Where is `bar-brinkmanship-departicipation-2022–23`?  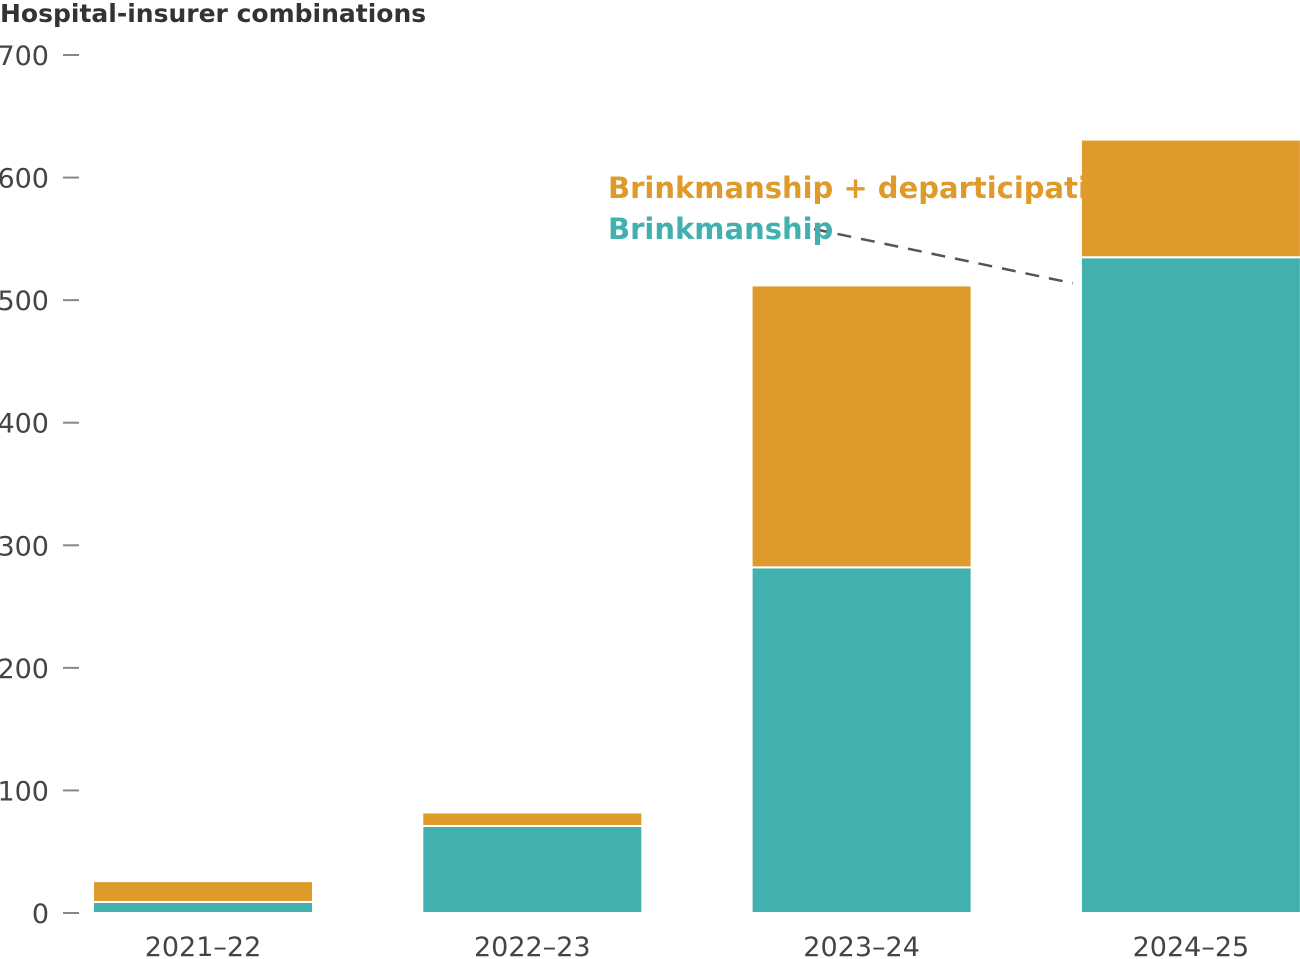 bar-brinkmanship-departicipation-2022–23 is located at coordinates (532, 819).